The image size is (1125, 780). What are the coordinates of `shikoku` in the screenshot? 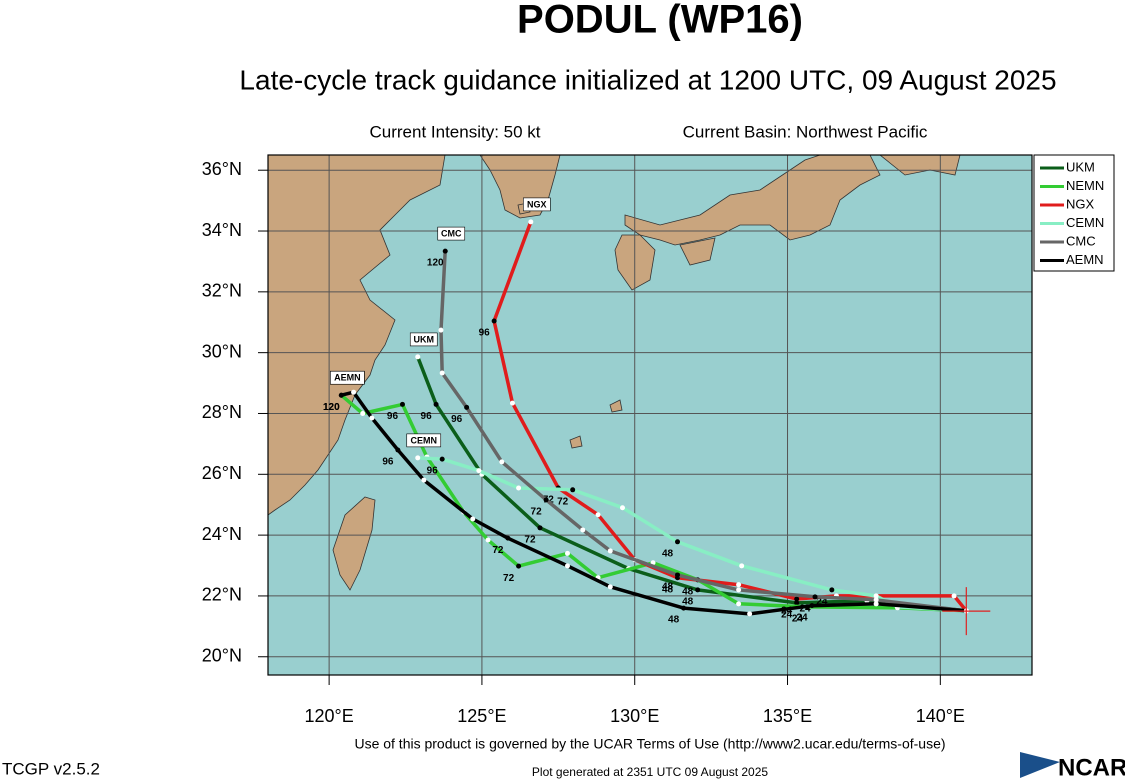 It's located at (697, 251).